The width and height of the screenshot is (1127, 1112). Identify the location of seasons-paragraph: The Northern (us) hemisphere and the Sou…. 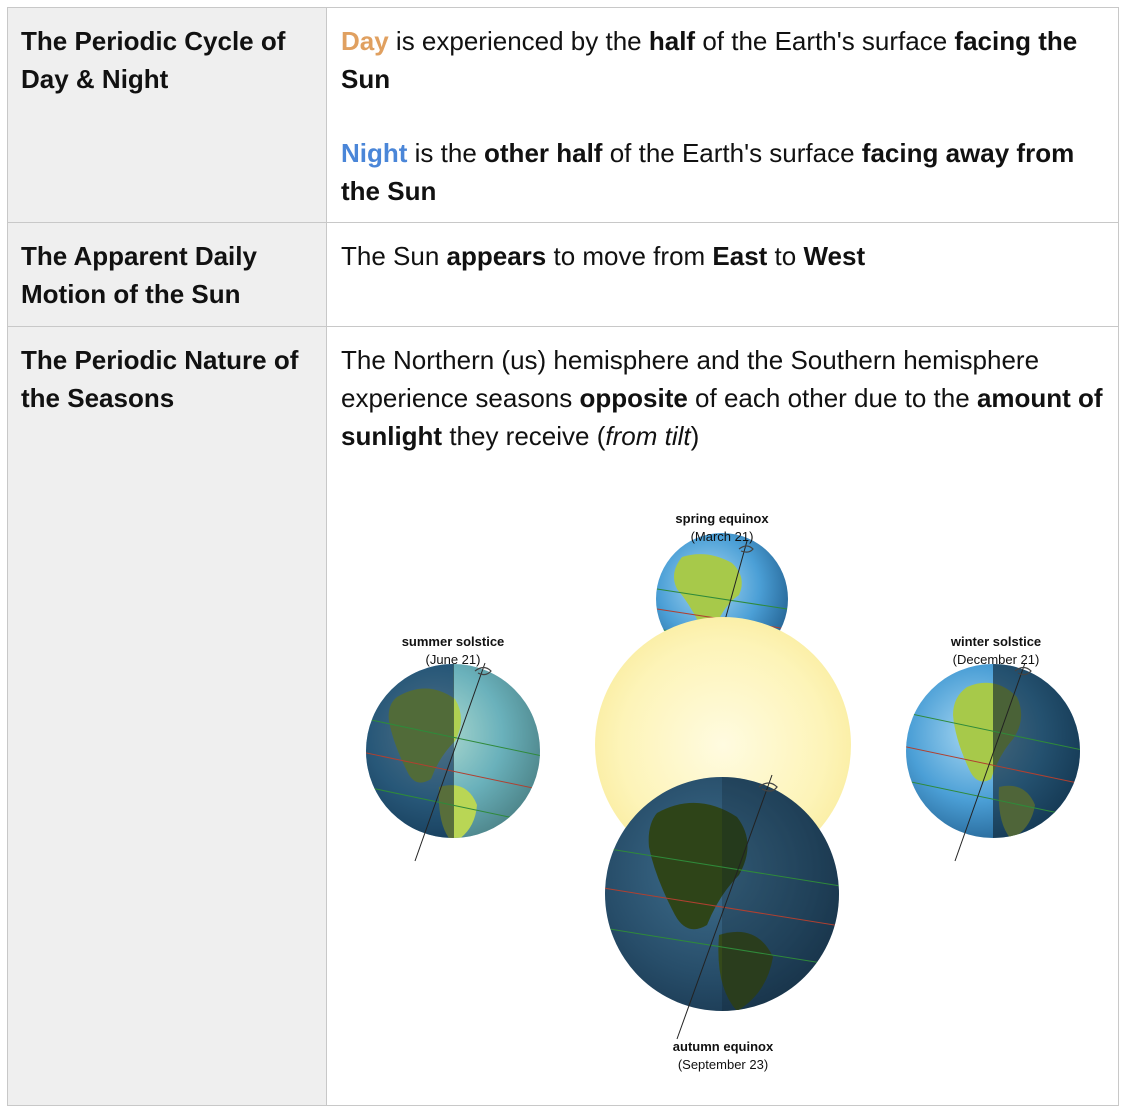
(722, 398).